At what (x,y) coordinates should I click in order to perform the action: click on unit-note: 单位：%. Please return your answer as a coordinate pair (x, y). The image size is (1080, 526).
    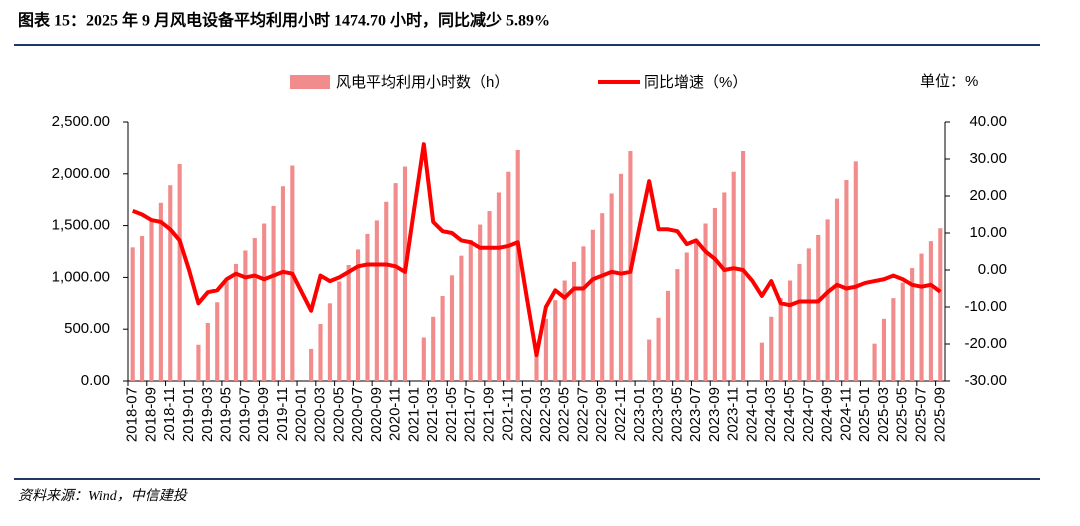
    Looking at the image, I should click on (949, 81).